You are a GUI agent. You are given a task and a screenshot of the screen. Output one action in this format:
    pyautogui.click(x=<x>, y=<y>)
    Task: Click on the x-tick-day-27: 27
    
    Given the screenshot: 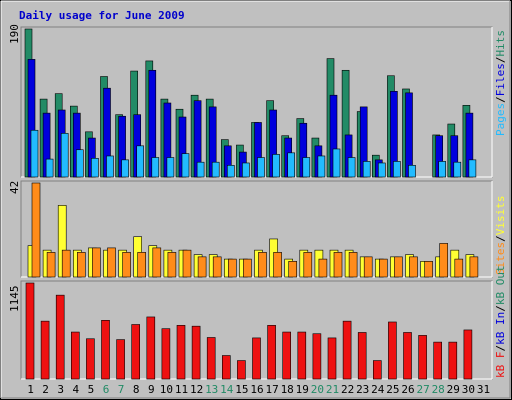 What is the action you would take?
    pyautogui.click(x=422, y=389)
    